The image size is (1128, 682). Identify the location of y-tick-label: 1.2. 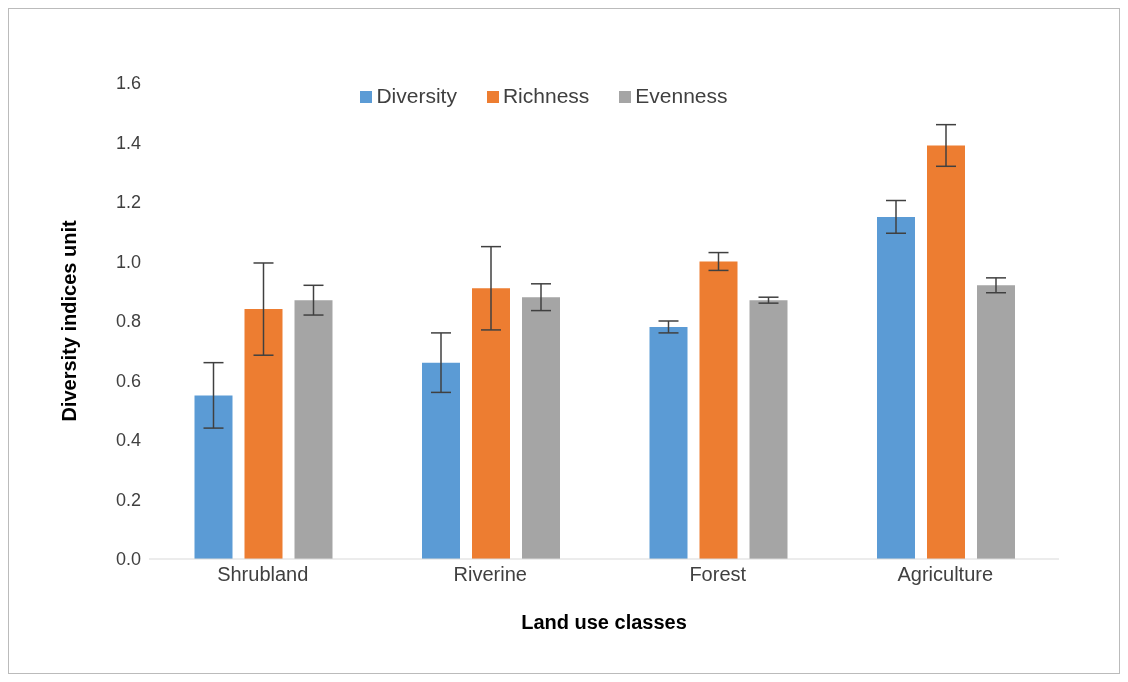
(128, 202).